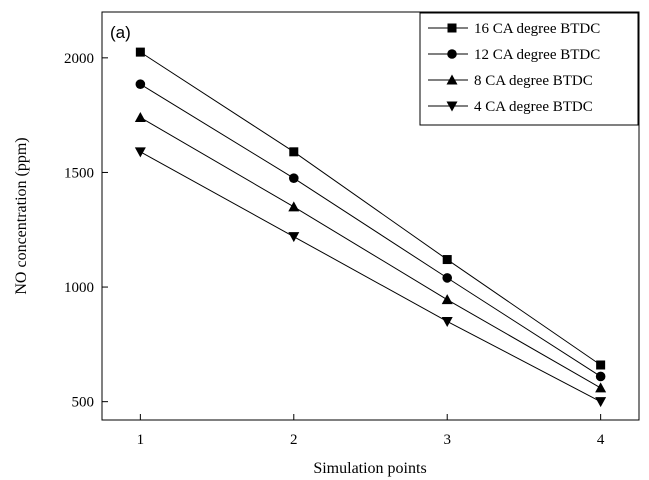  Describe the element at coordinates (537, 55) in the screenshot. I see `legend-label: 12 CA degree BTDC` at that location.